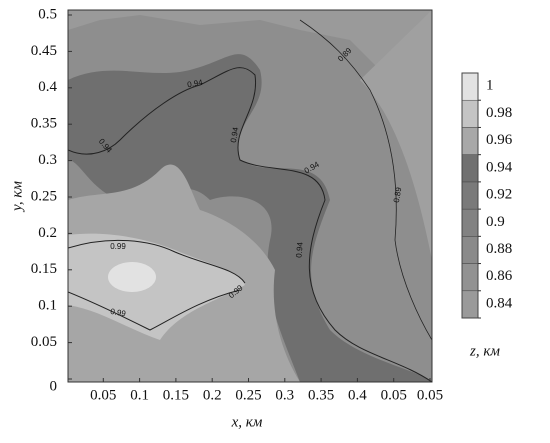  What do you see at coordinates (47, 233) in the screenshot?
I see `y-tick-label: 0.2` at bounding box center [47, 233].